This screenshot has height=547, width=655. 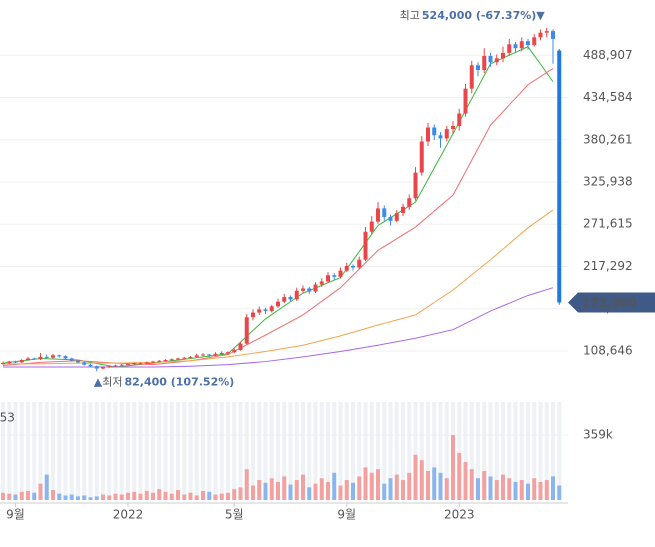 I want to click on low-annotation: ▲최저 82,400 (107.52%), so click(x=164, y=381).